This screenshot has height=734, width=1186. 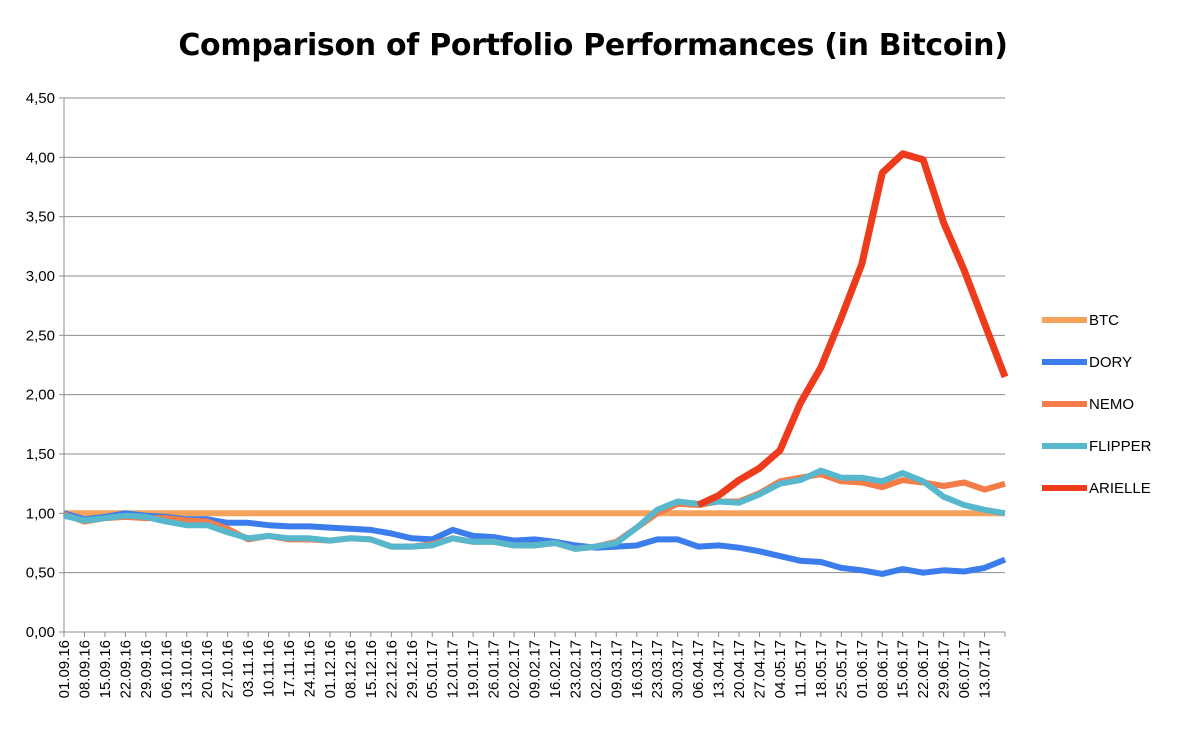 What do you see at coordinates (330, 669) in the screenshot?
I see `x-tick-label: 01.12.16` at bounding box center [330, 669].